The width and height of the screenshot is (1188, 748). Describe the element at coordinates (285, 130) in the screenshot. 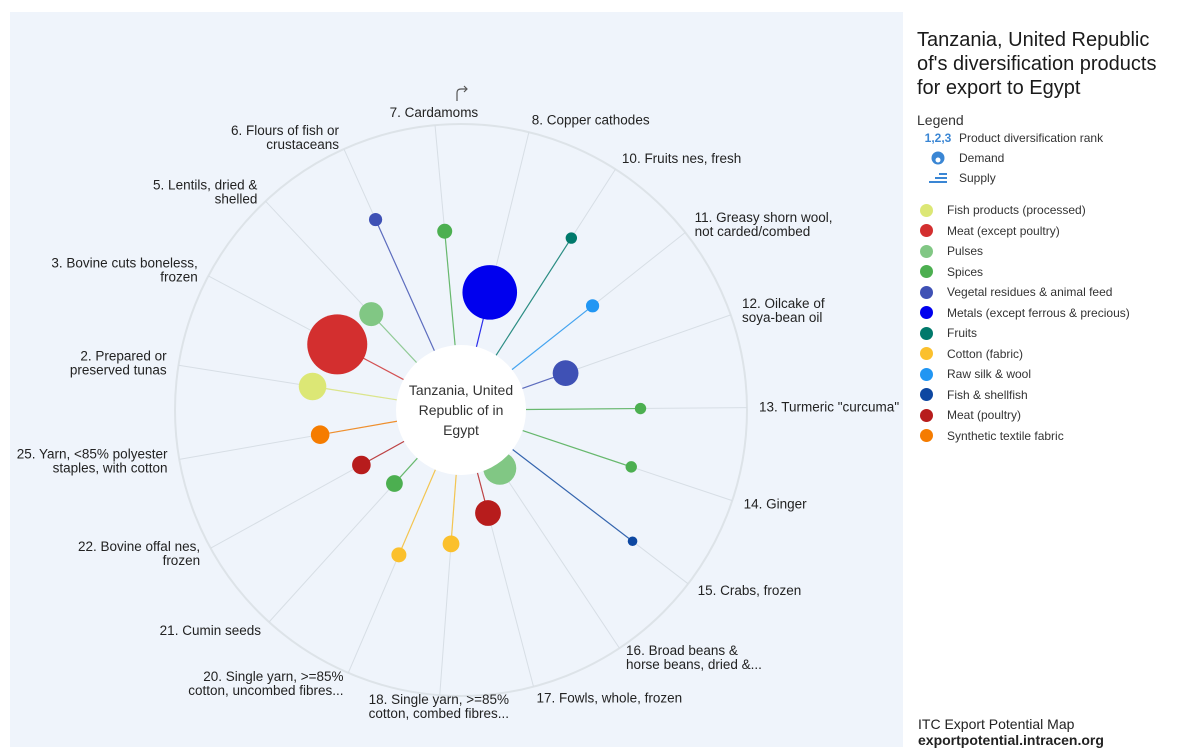

I see `product-label-line: 6. Flours of fish or` at that location.